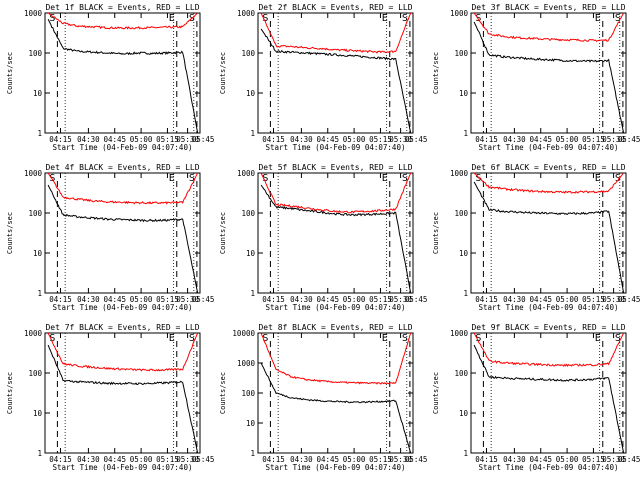  I want to click on chart-title: Det 1f BLACK = Events, RED = LLD, so click(122, 7).